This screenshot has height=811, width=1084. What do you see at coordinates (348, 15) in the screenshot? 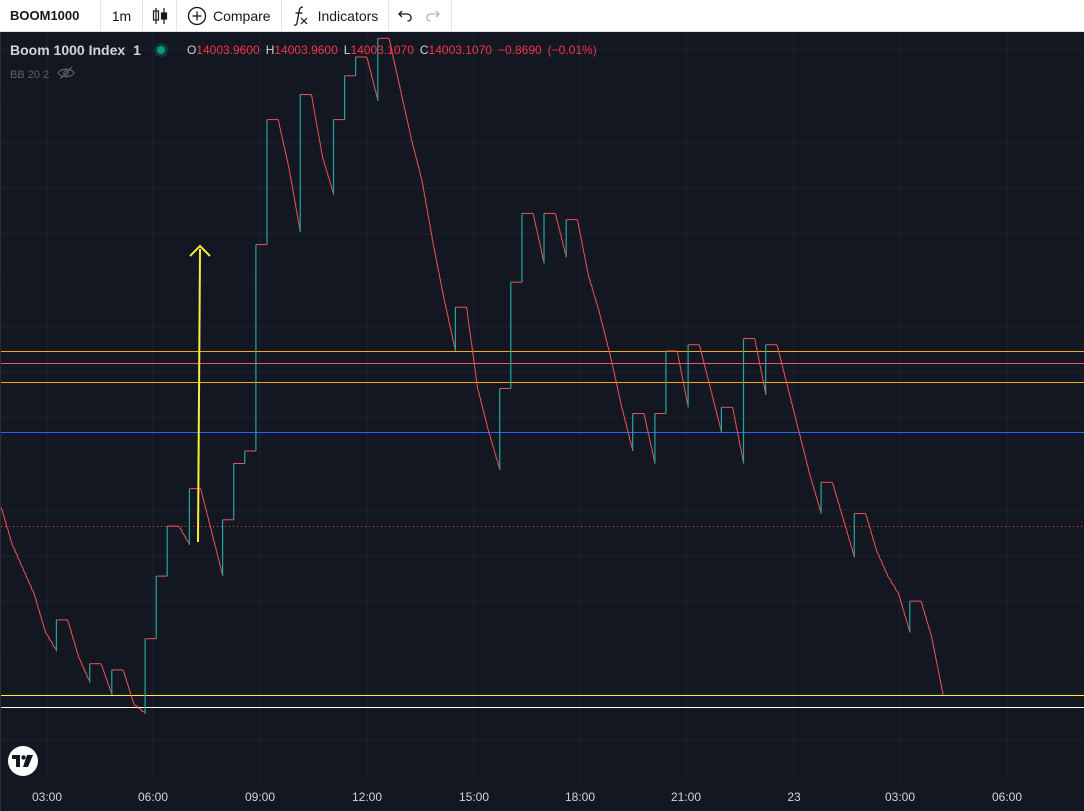
I see `indicators-label: Indicators` at bounding box center [348, 15].